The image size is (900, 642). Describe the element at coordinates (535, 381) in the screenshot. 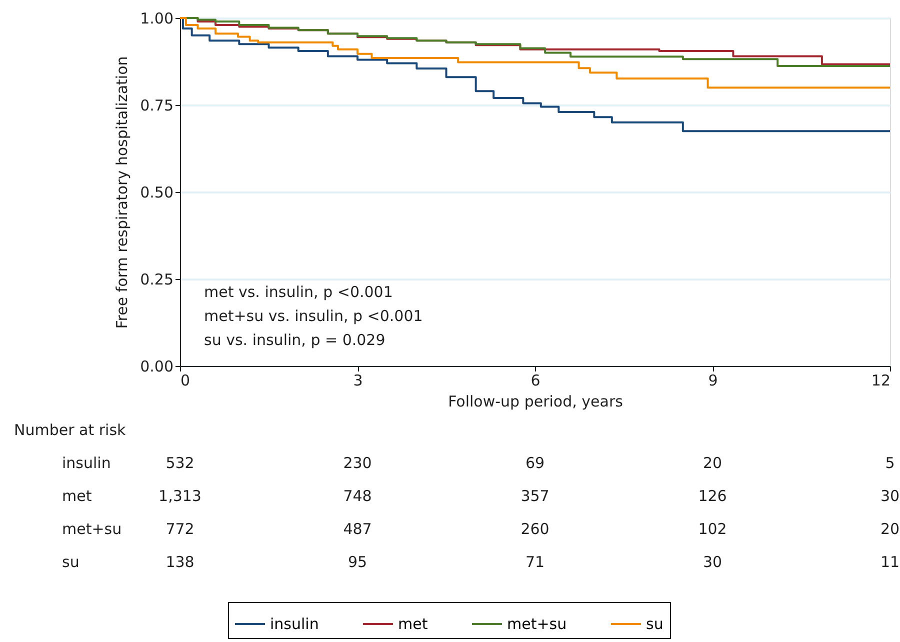

I see `x-tick-label: 6` at that location.